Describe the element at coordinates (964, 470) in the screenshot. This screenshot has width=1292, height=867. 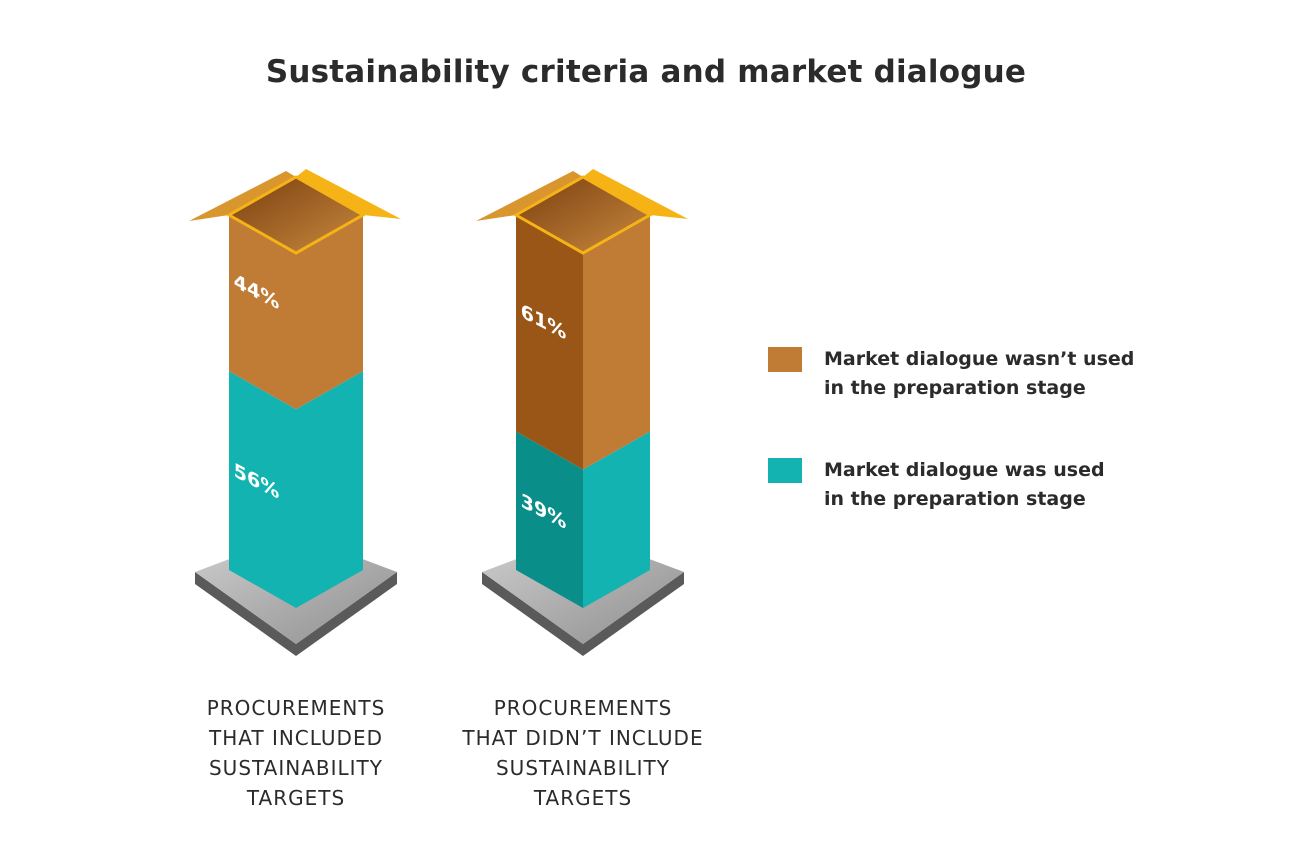
I see `legend-label-used-line-1: Market dialogue was used` at that location.